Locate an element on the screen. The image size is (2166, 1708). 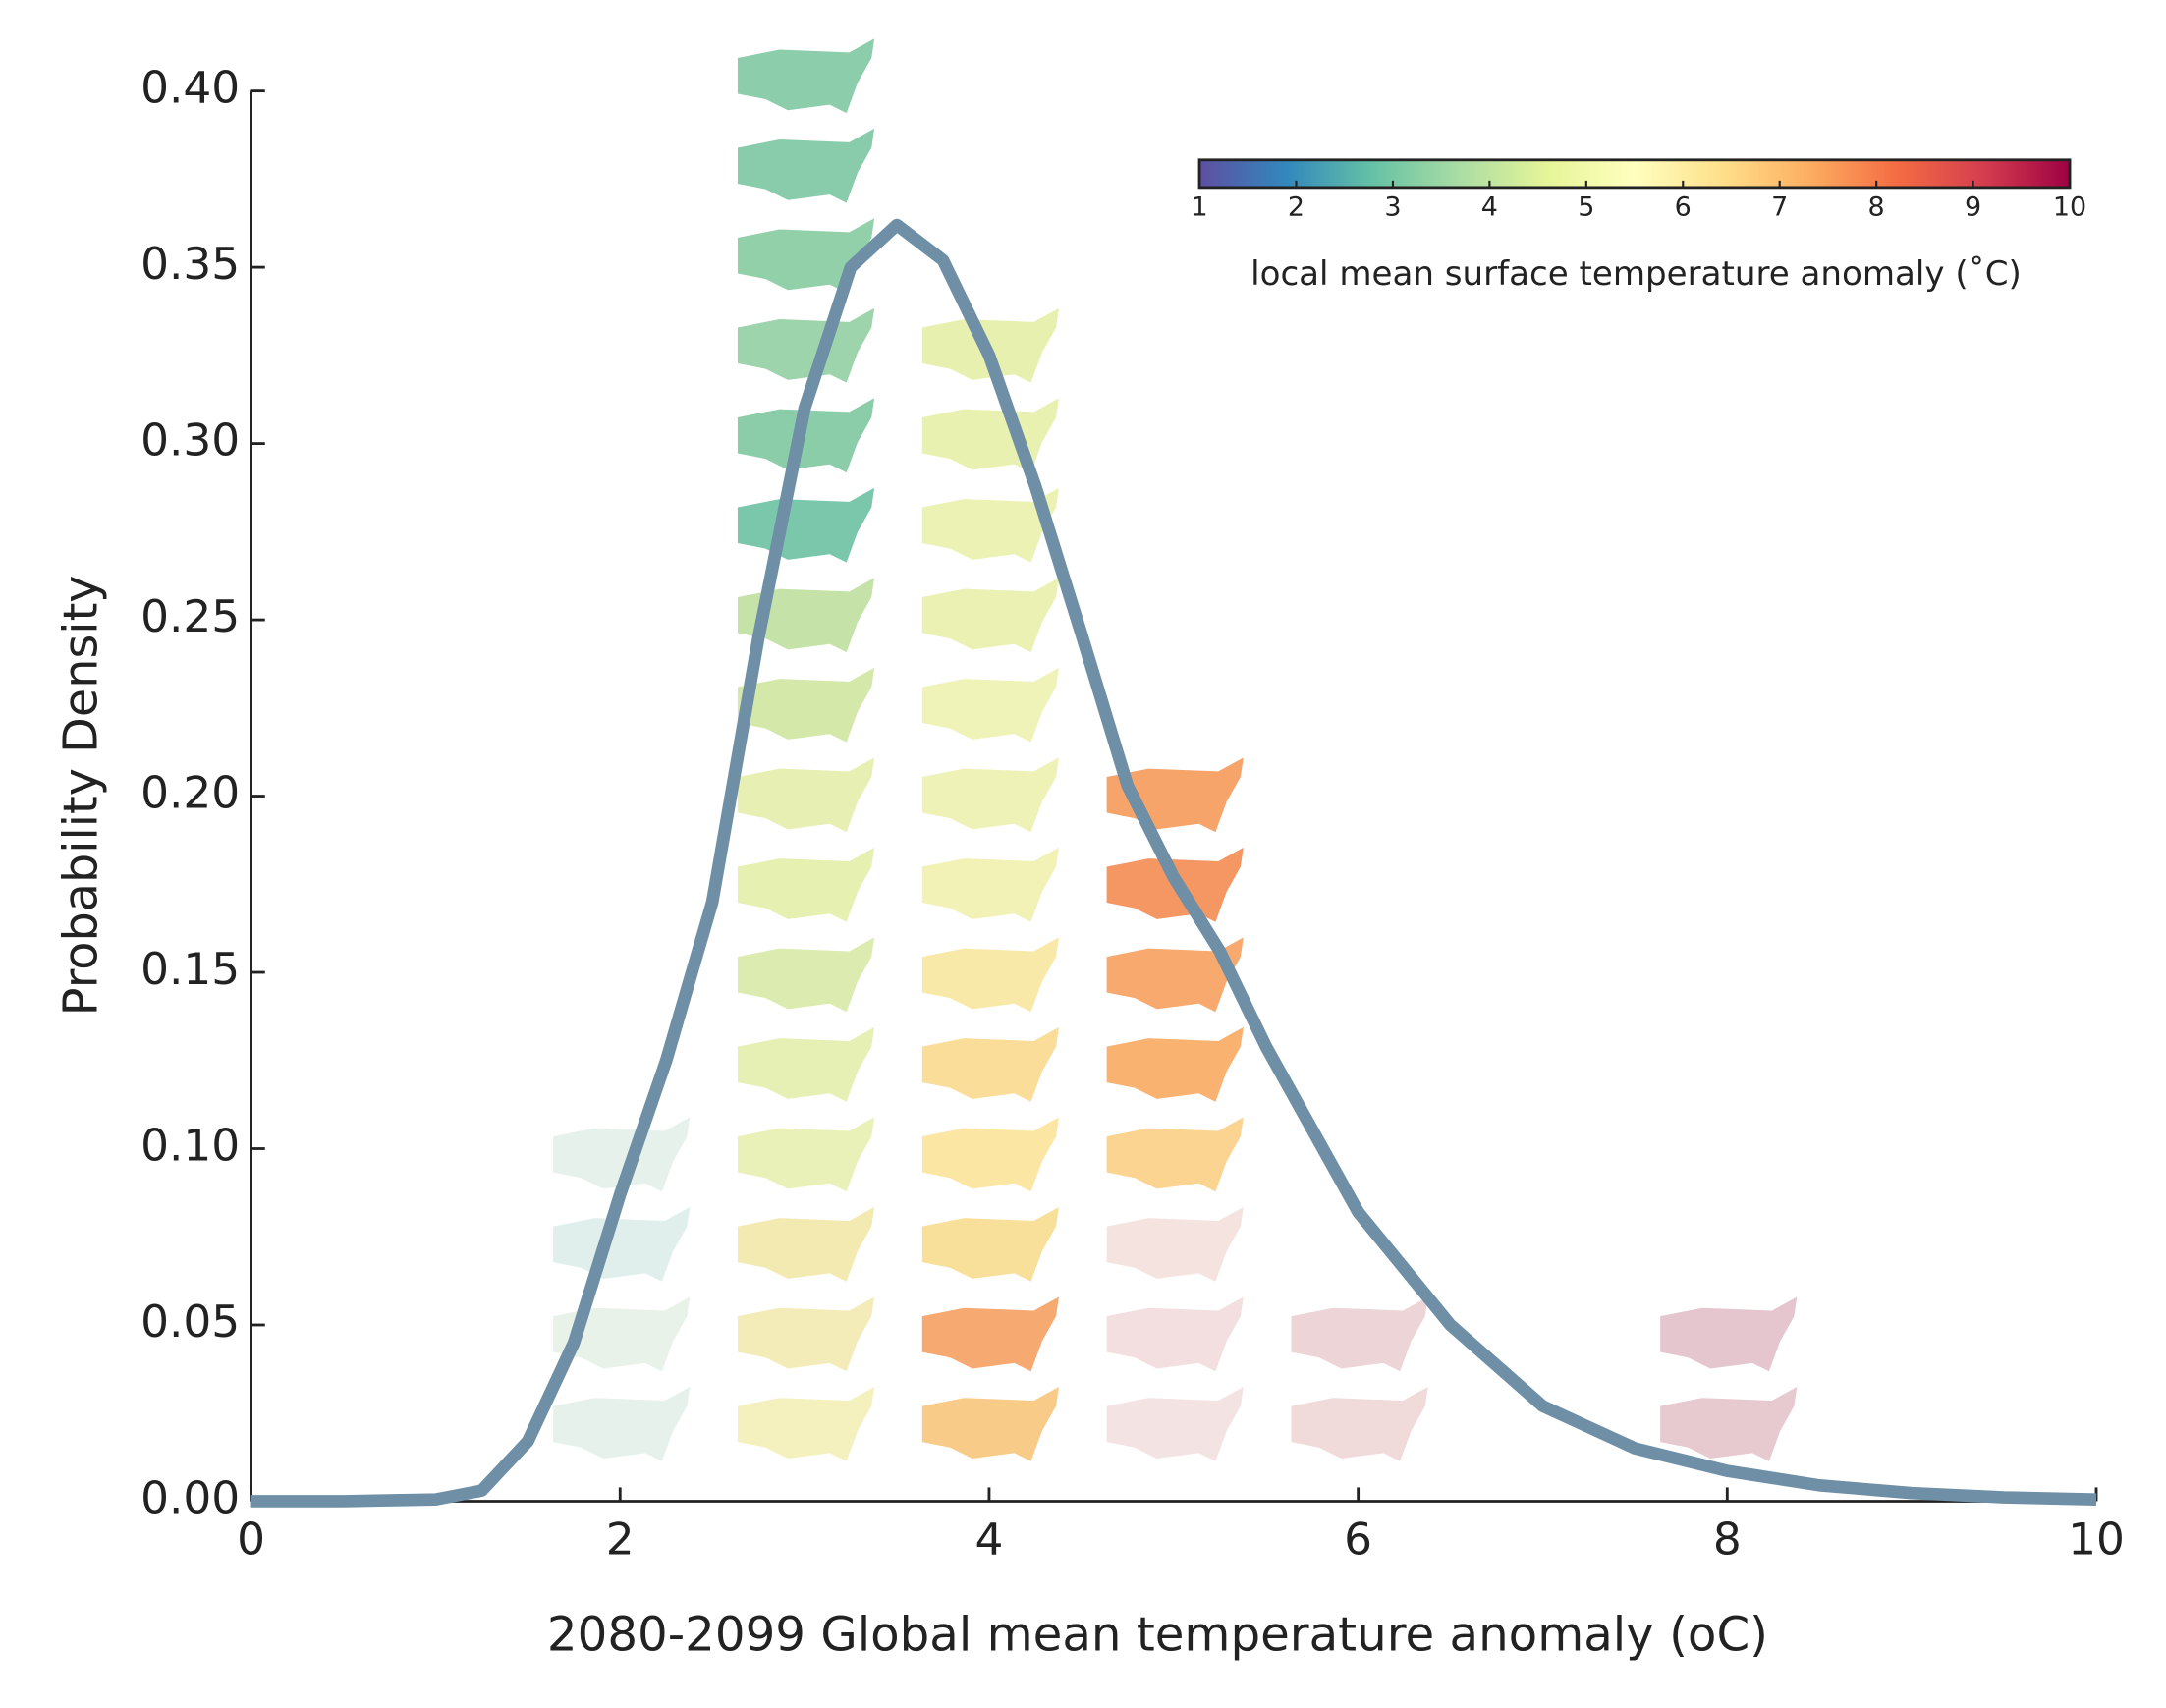
colorbar-tick-label: 2 is located at coordinates (1296, 208).